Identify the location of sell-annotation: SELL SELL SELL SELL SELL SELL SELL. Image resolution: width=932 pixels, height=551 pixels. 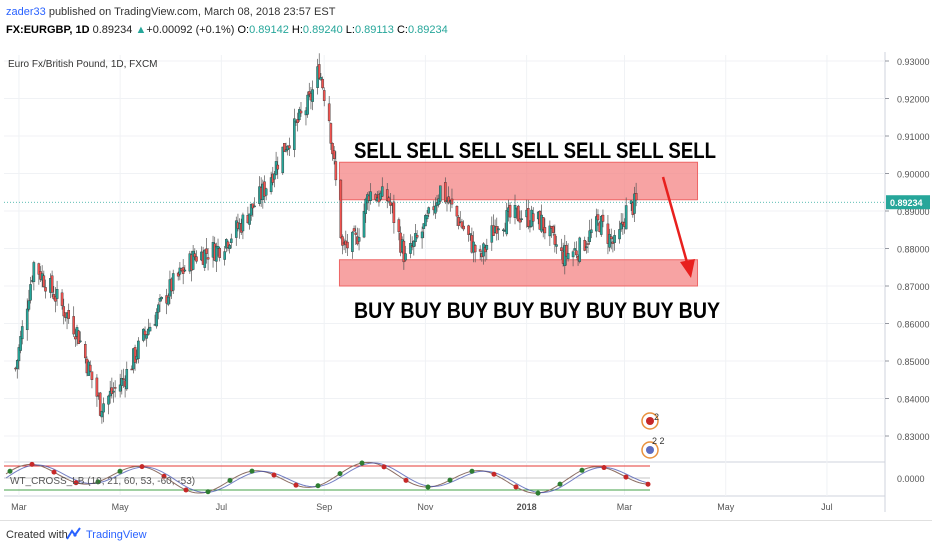
(535, 150).